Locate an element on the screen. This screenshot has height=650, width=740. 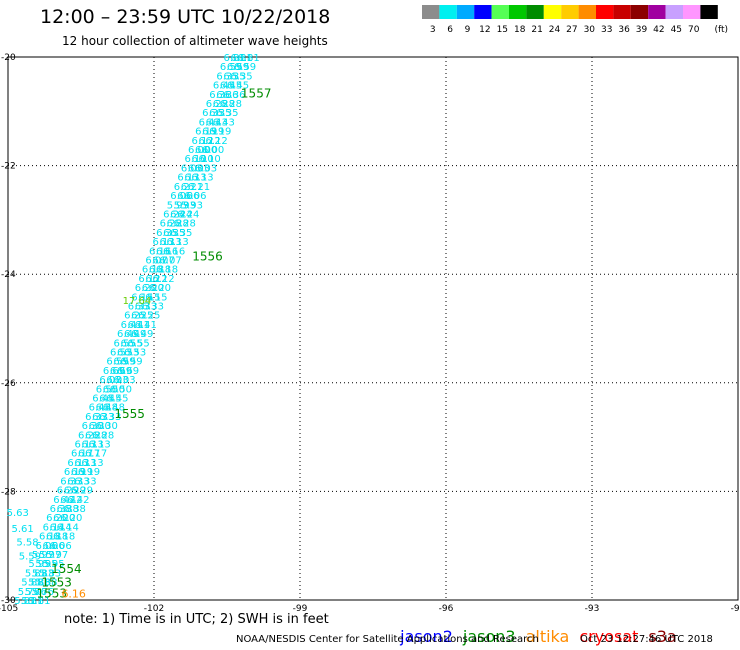
swh-highlight-value: 17.64 is located at coordinates (137, 301).